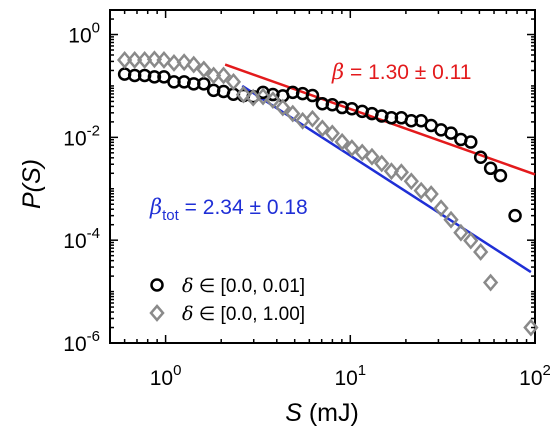  What do you see at coordinates (187, 314) in the screenshot?
I see `legend-symbol-series-2: δ` at bounding box center [187, 314].